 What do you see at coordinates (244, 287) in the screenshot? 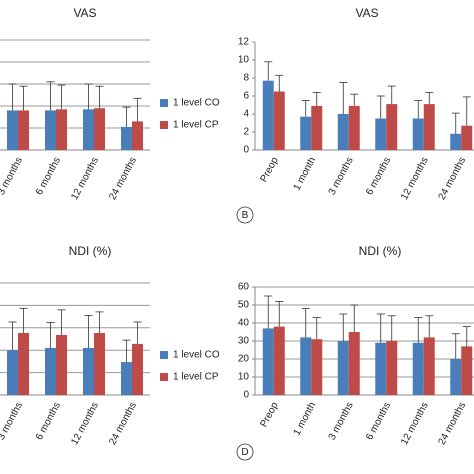
I see `y-tick-label: 60` at bounding box center [244, 287].